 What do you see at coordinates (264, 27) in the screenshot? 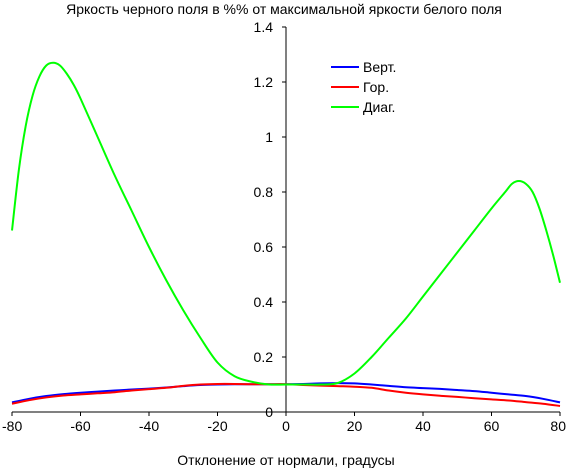
I see `y-tick-label: 1.4` at bounding box center [264, 27].